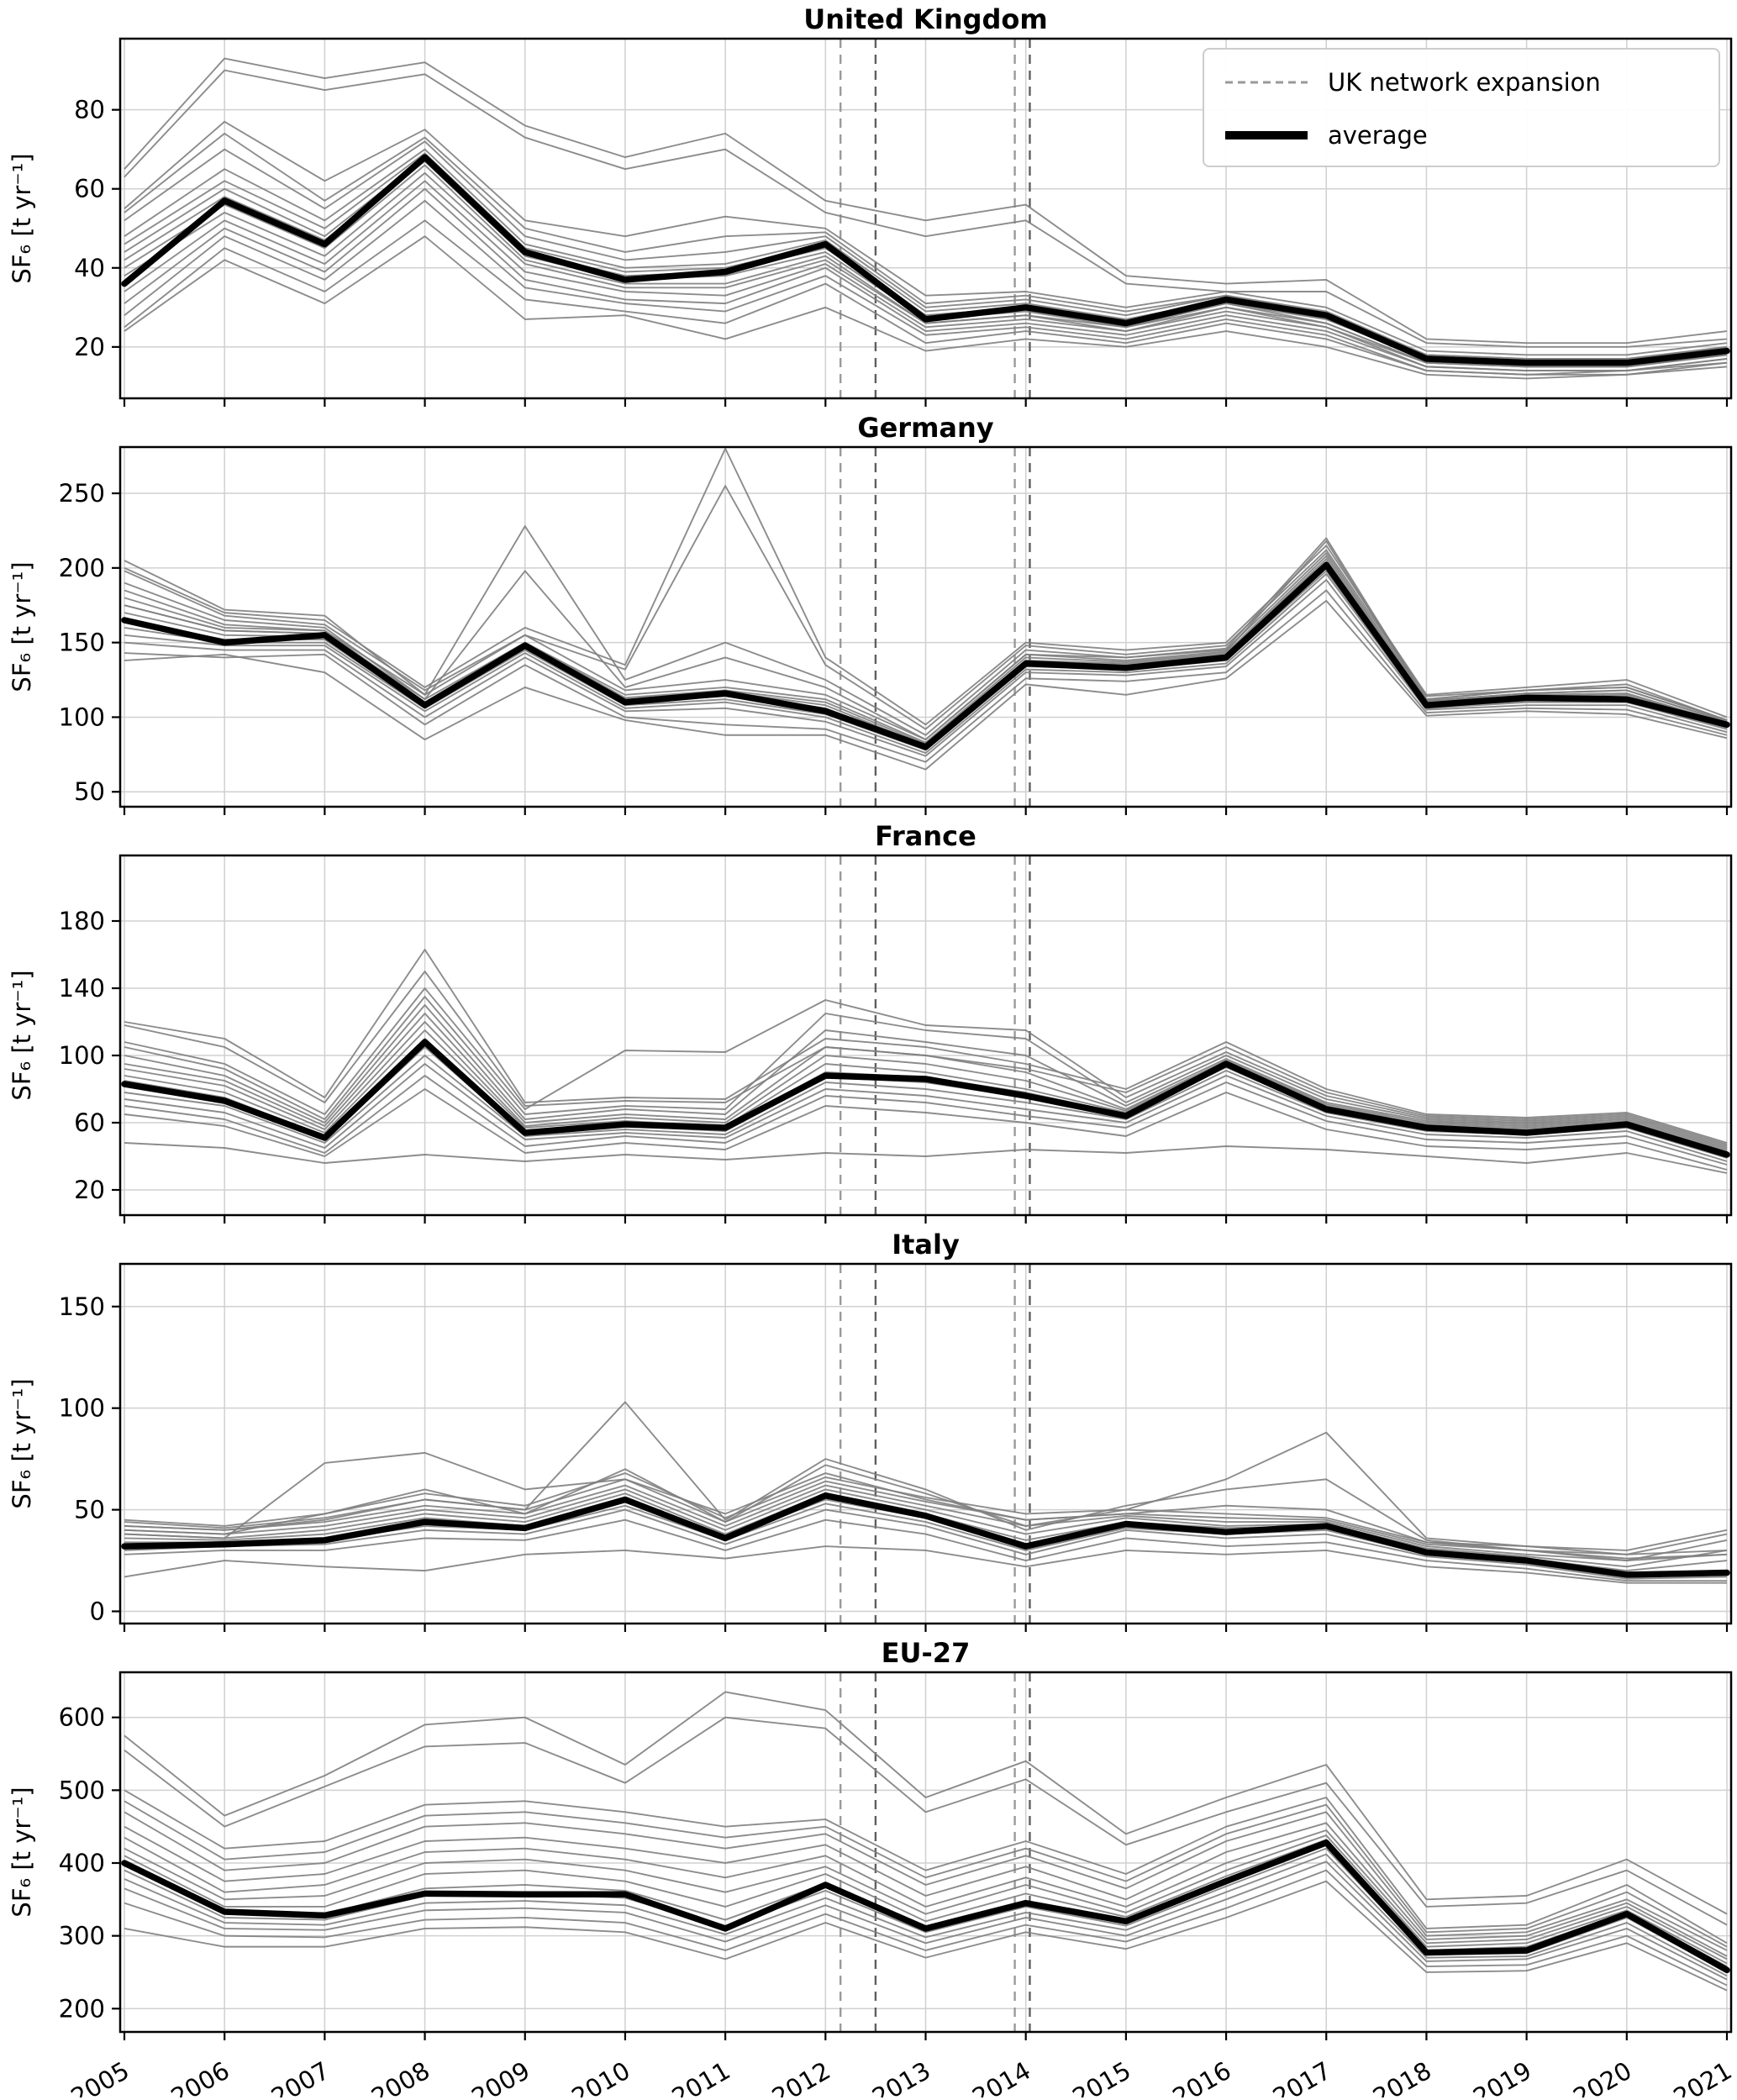  What do you see at coordinates (97, 1611) in the screenshot?
I see `y-tick-label: 0` at bounding box center [97, 1611].